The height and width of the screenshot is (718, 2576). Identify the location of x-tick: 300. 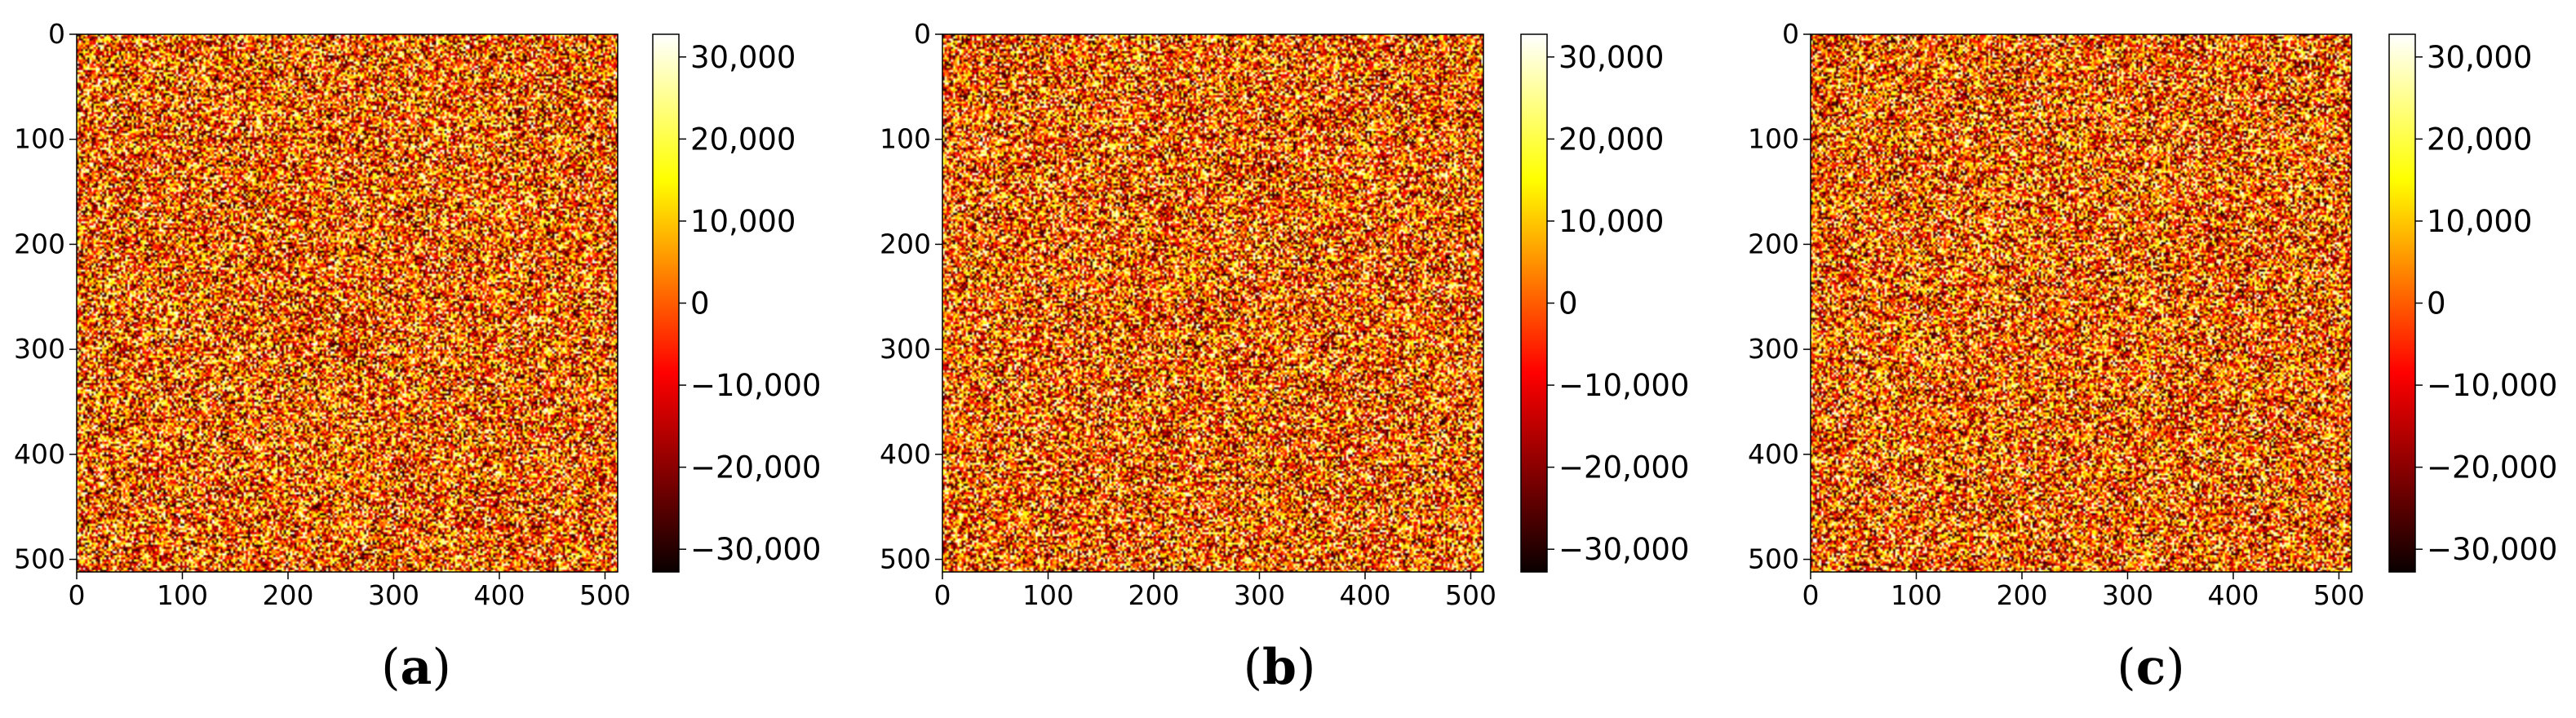
(2127, 591).